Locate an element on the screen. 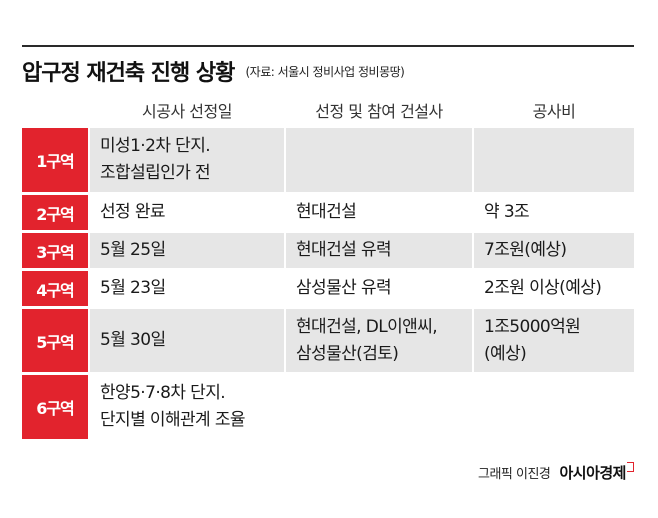 This screenshot has height=518, width=658. zone-label: 3구역 is located at coordinates (55, 250).